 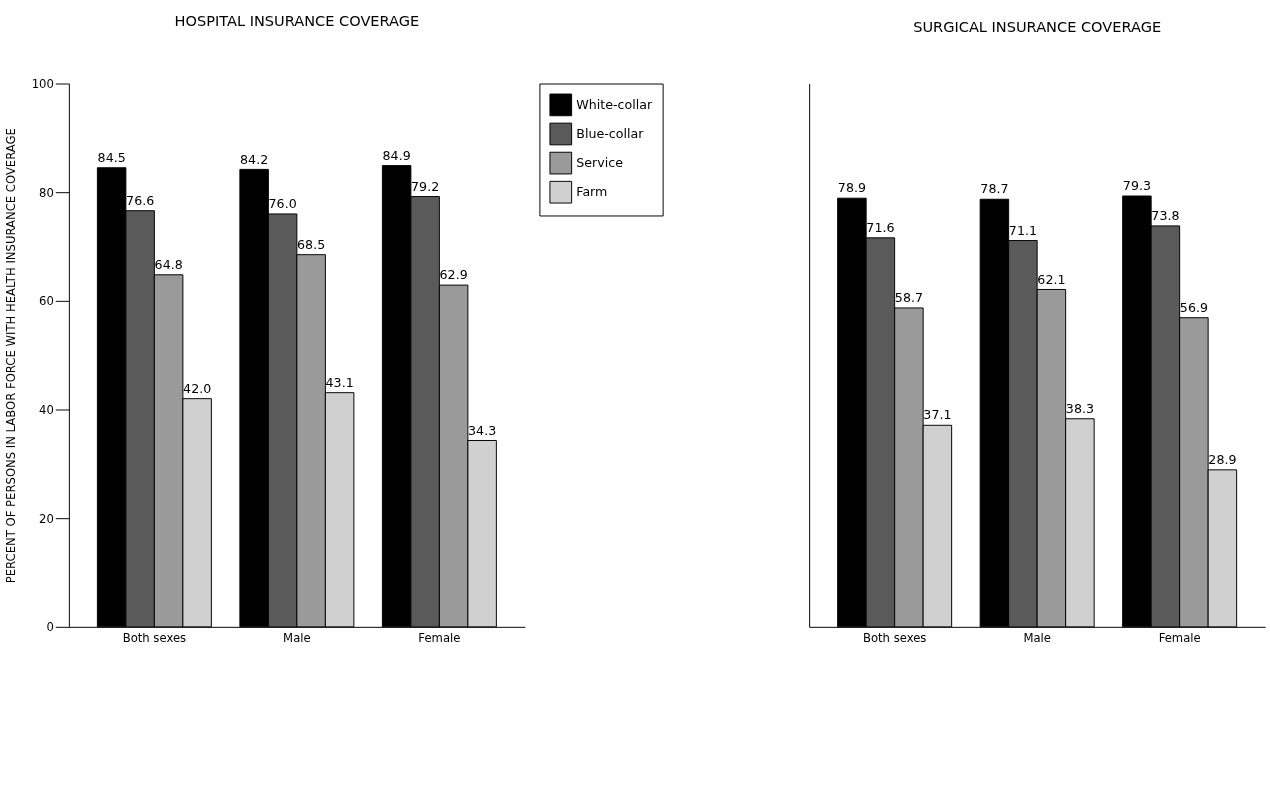 I want to click on data-label: 28.9, so click(x=1222, y=460).